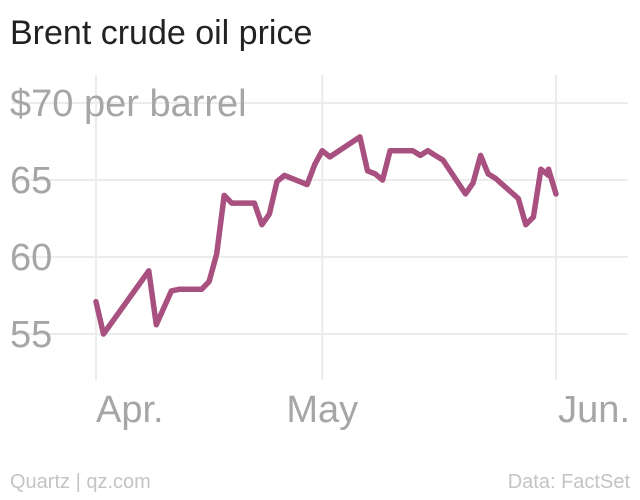 This screenshot has height=500, width=640. I want to click on footer-source-left: Quartz | qz.com, so click(80, 482).